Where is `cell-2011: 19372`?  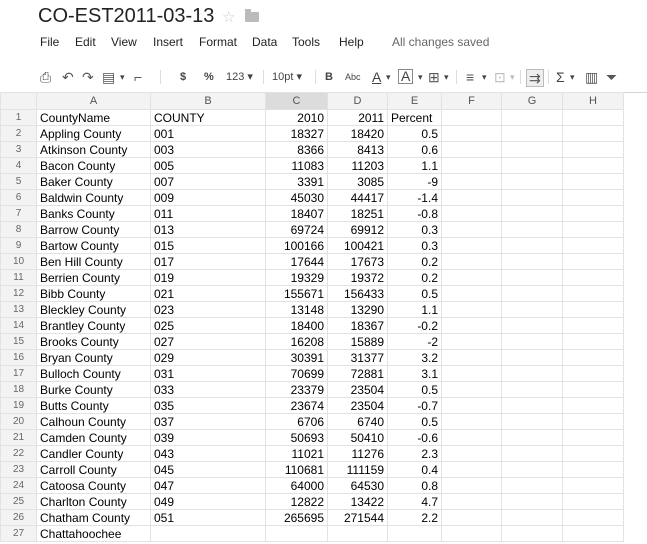 cell-2011: 19372 is located at coordinates (357, 277).